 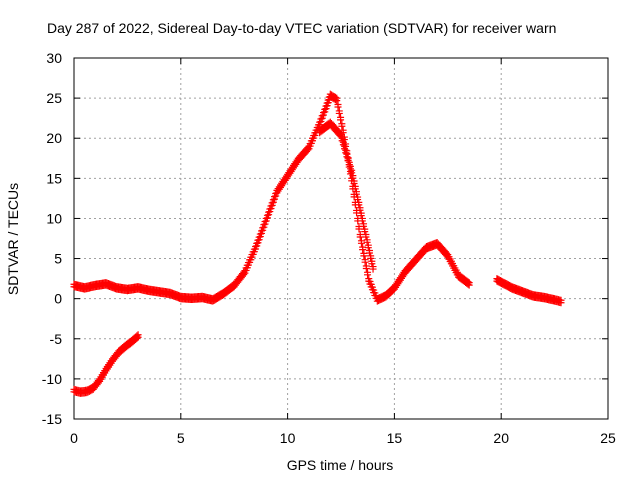 I want to click on series-sdtvar-early-segment-, so click(x=106, y=364).